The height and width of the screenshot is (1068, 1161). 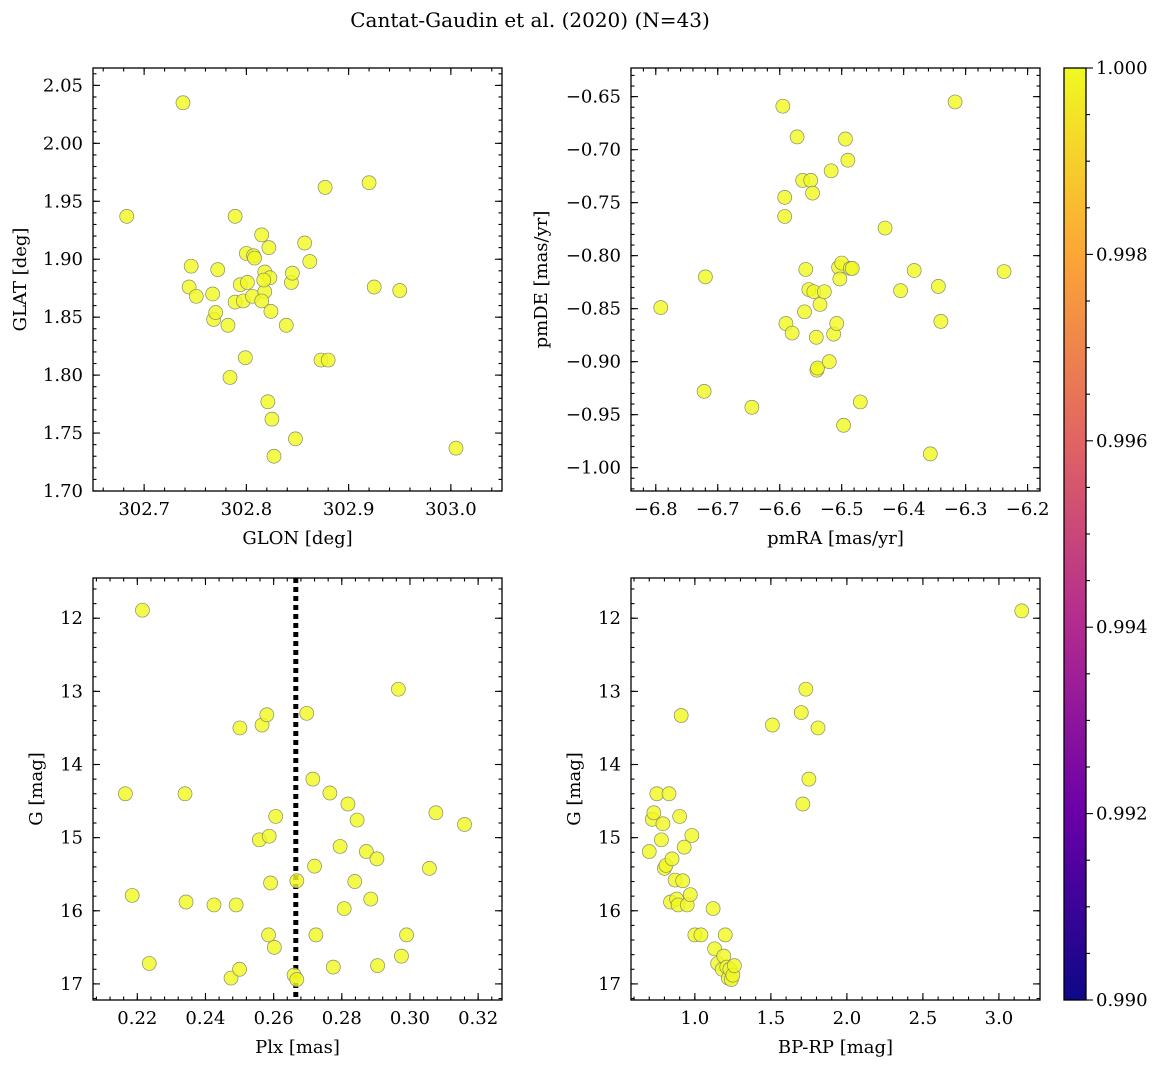 What do you see at coordinates (923, 1018) in the screenshot?
I see `x-tick-label: 2.5` at bounding box center [923, 1018].